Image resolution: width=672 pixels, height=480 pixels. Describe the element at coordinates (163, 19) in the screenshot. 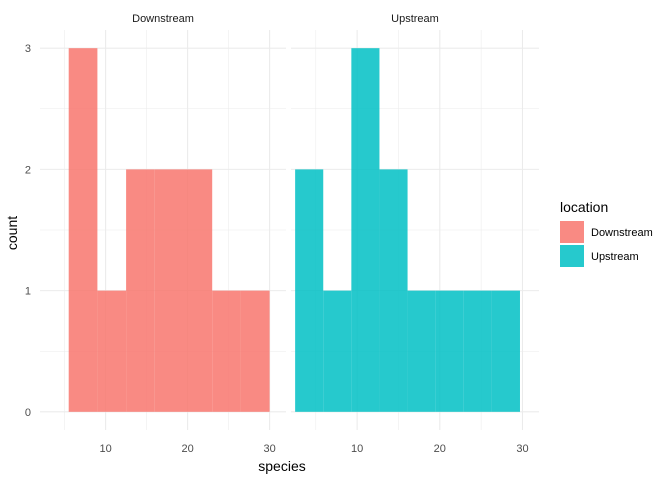

I see `facet-strip-label: Downstream` at that location.